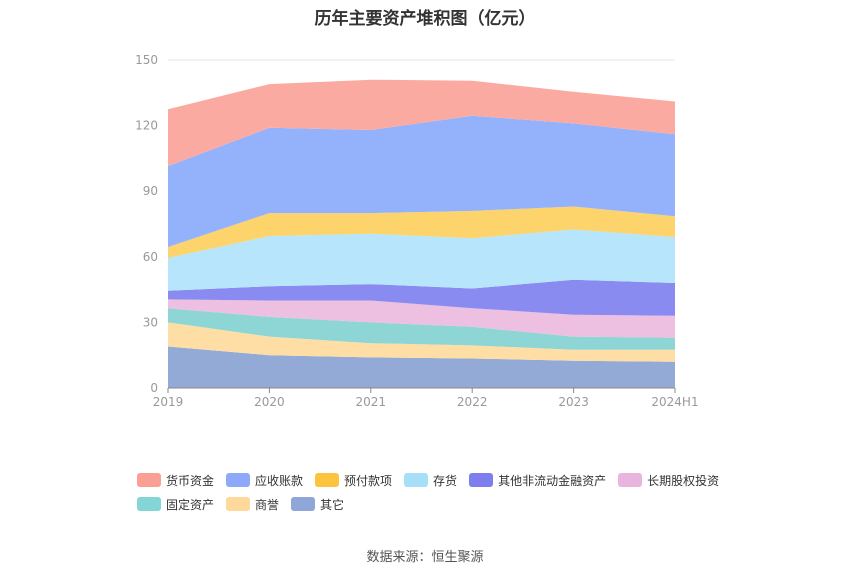  Describe the element at coordinates (146, 60) in the screenshot. I see `y-tick-label: 150` at that location.